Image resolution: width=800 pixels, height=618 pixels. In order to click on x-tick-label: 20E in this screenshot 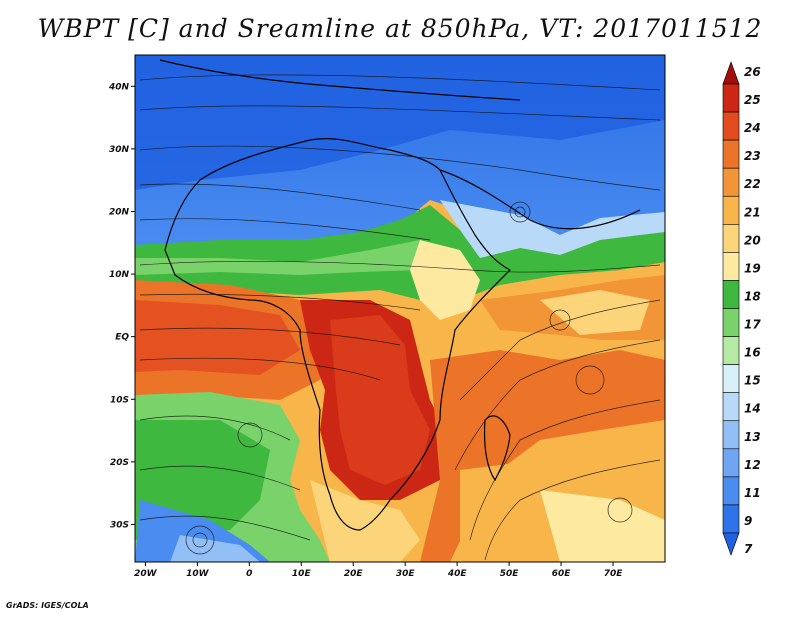, I will do `click(354, 574)`.